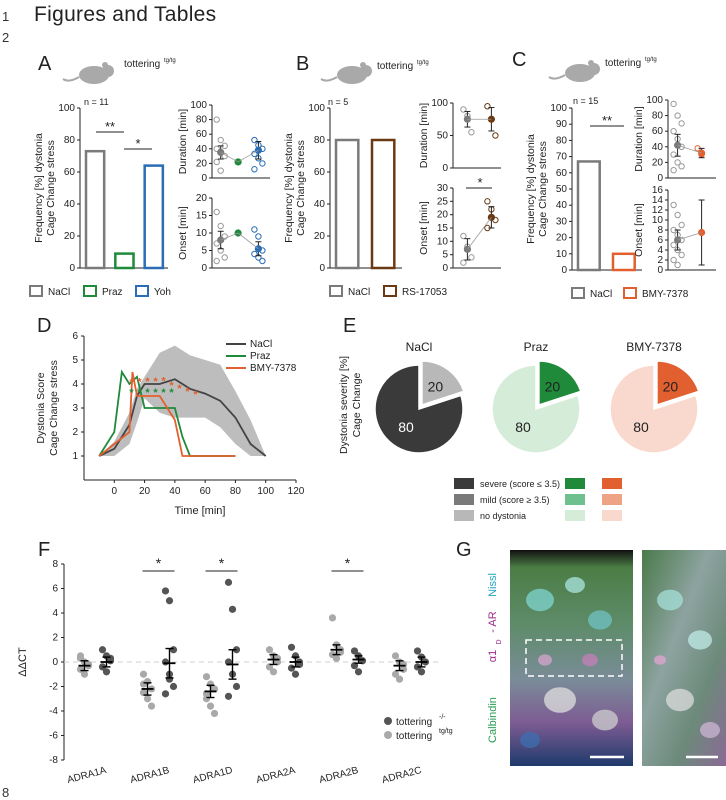 The height and width of the screenshot is (800, 726). Describe the element at coordinates (493, 585) in the screenshot. I see `label-nissl: Nissl` at that location.